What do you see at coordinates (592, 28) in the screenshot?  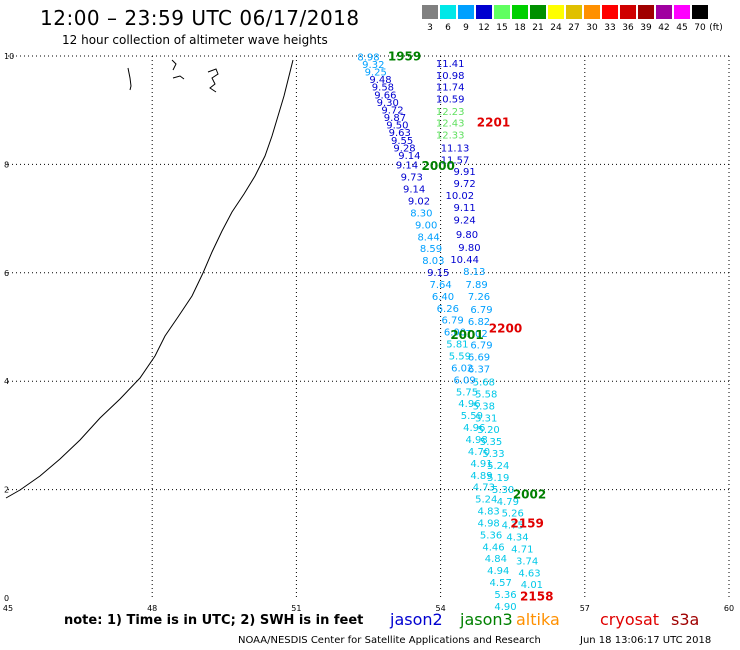 I see `scale-label: 30` at bounding box center [592, 28].